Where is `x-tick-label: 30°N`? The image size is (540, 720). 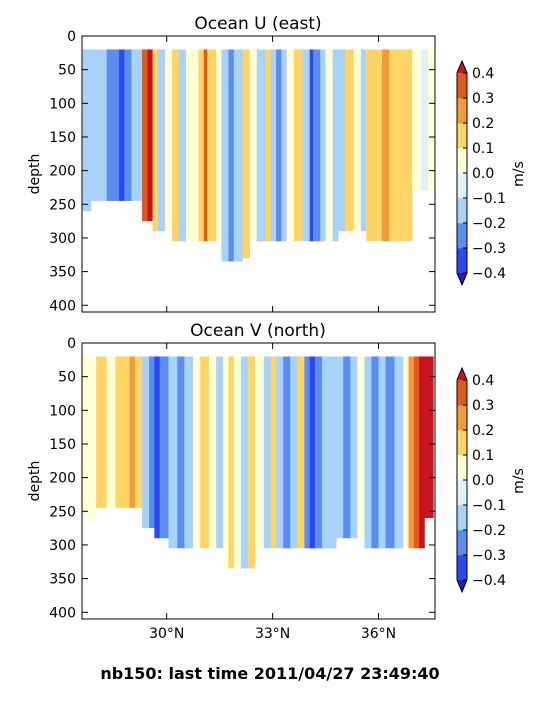
x-tick-label: 30°N is located at coordinates (166, 634).